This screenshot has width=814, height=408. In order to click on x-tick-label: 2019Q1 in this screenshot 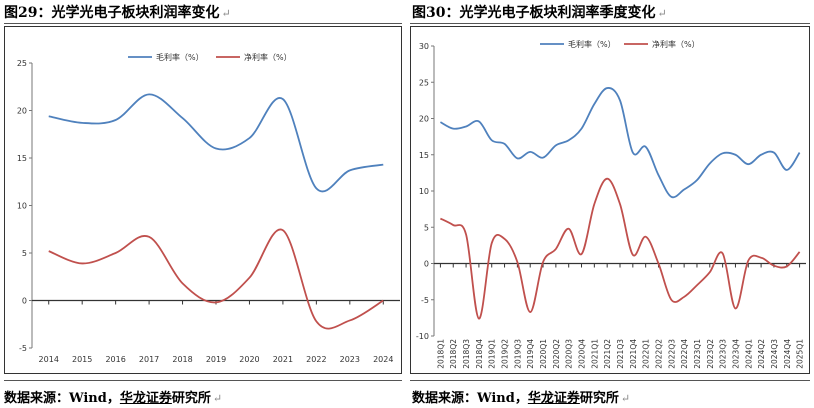, I will do `click(492, 354)`.